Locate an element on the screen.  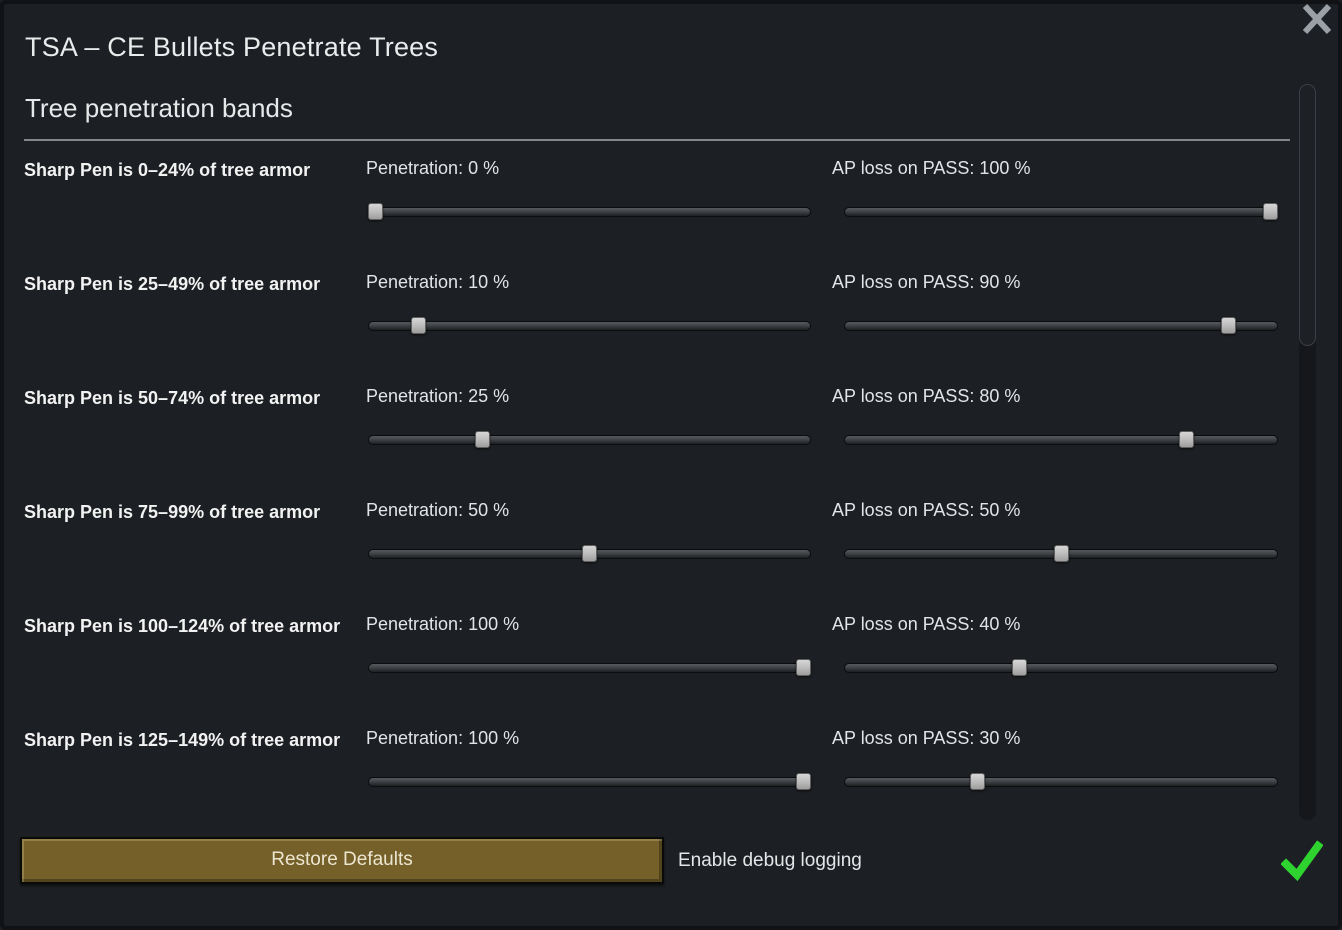
debug-logging-label: Enable debug logging is located at coordinates (770, 860).